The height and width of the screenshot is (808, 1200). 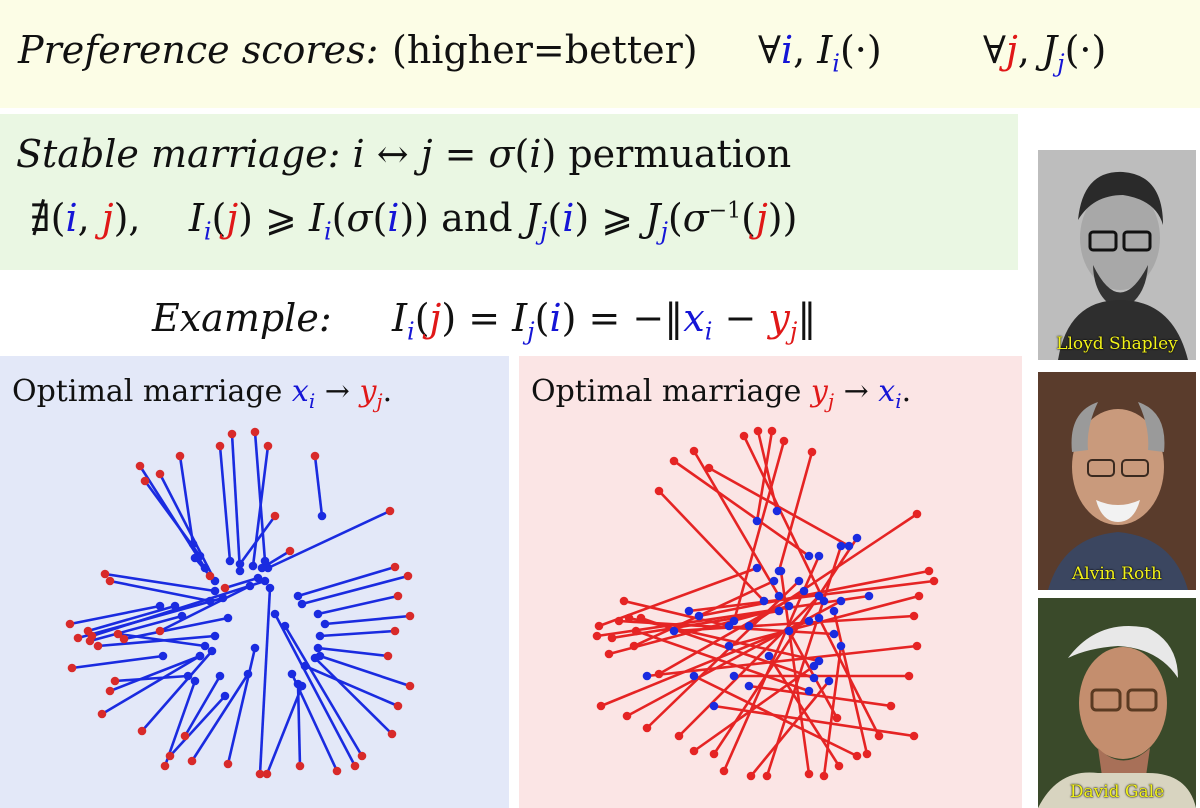 I want to click on blue-matching-plot, so click(x=240, y=603).